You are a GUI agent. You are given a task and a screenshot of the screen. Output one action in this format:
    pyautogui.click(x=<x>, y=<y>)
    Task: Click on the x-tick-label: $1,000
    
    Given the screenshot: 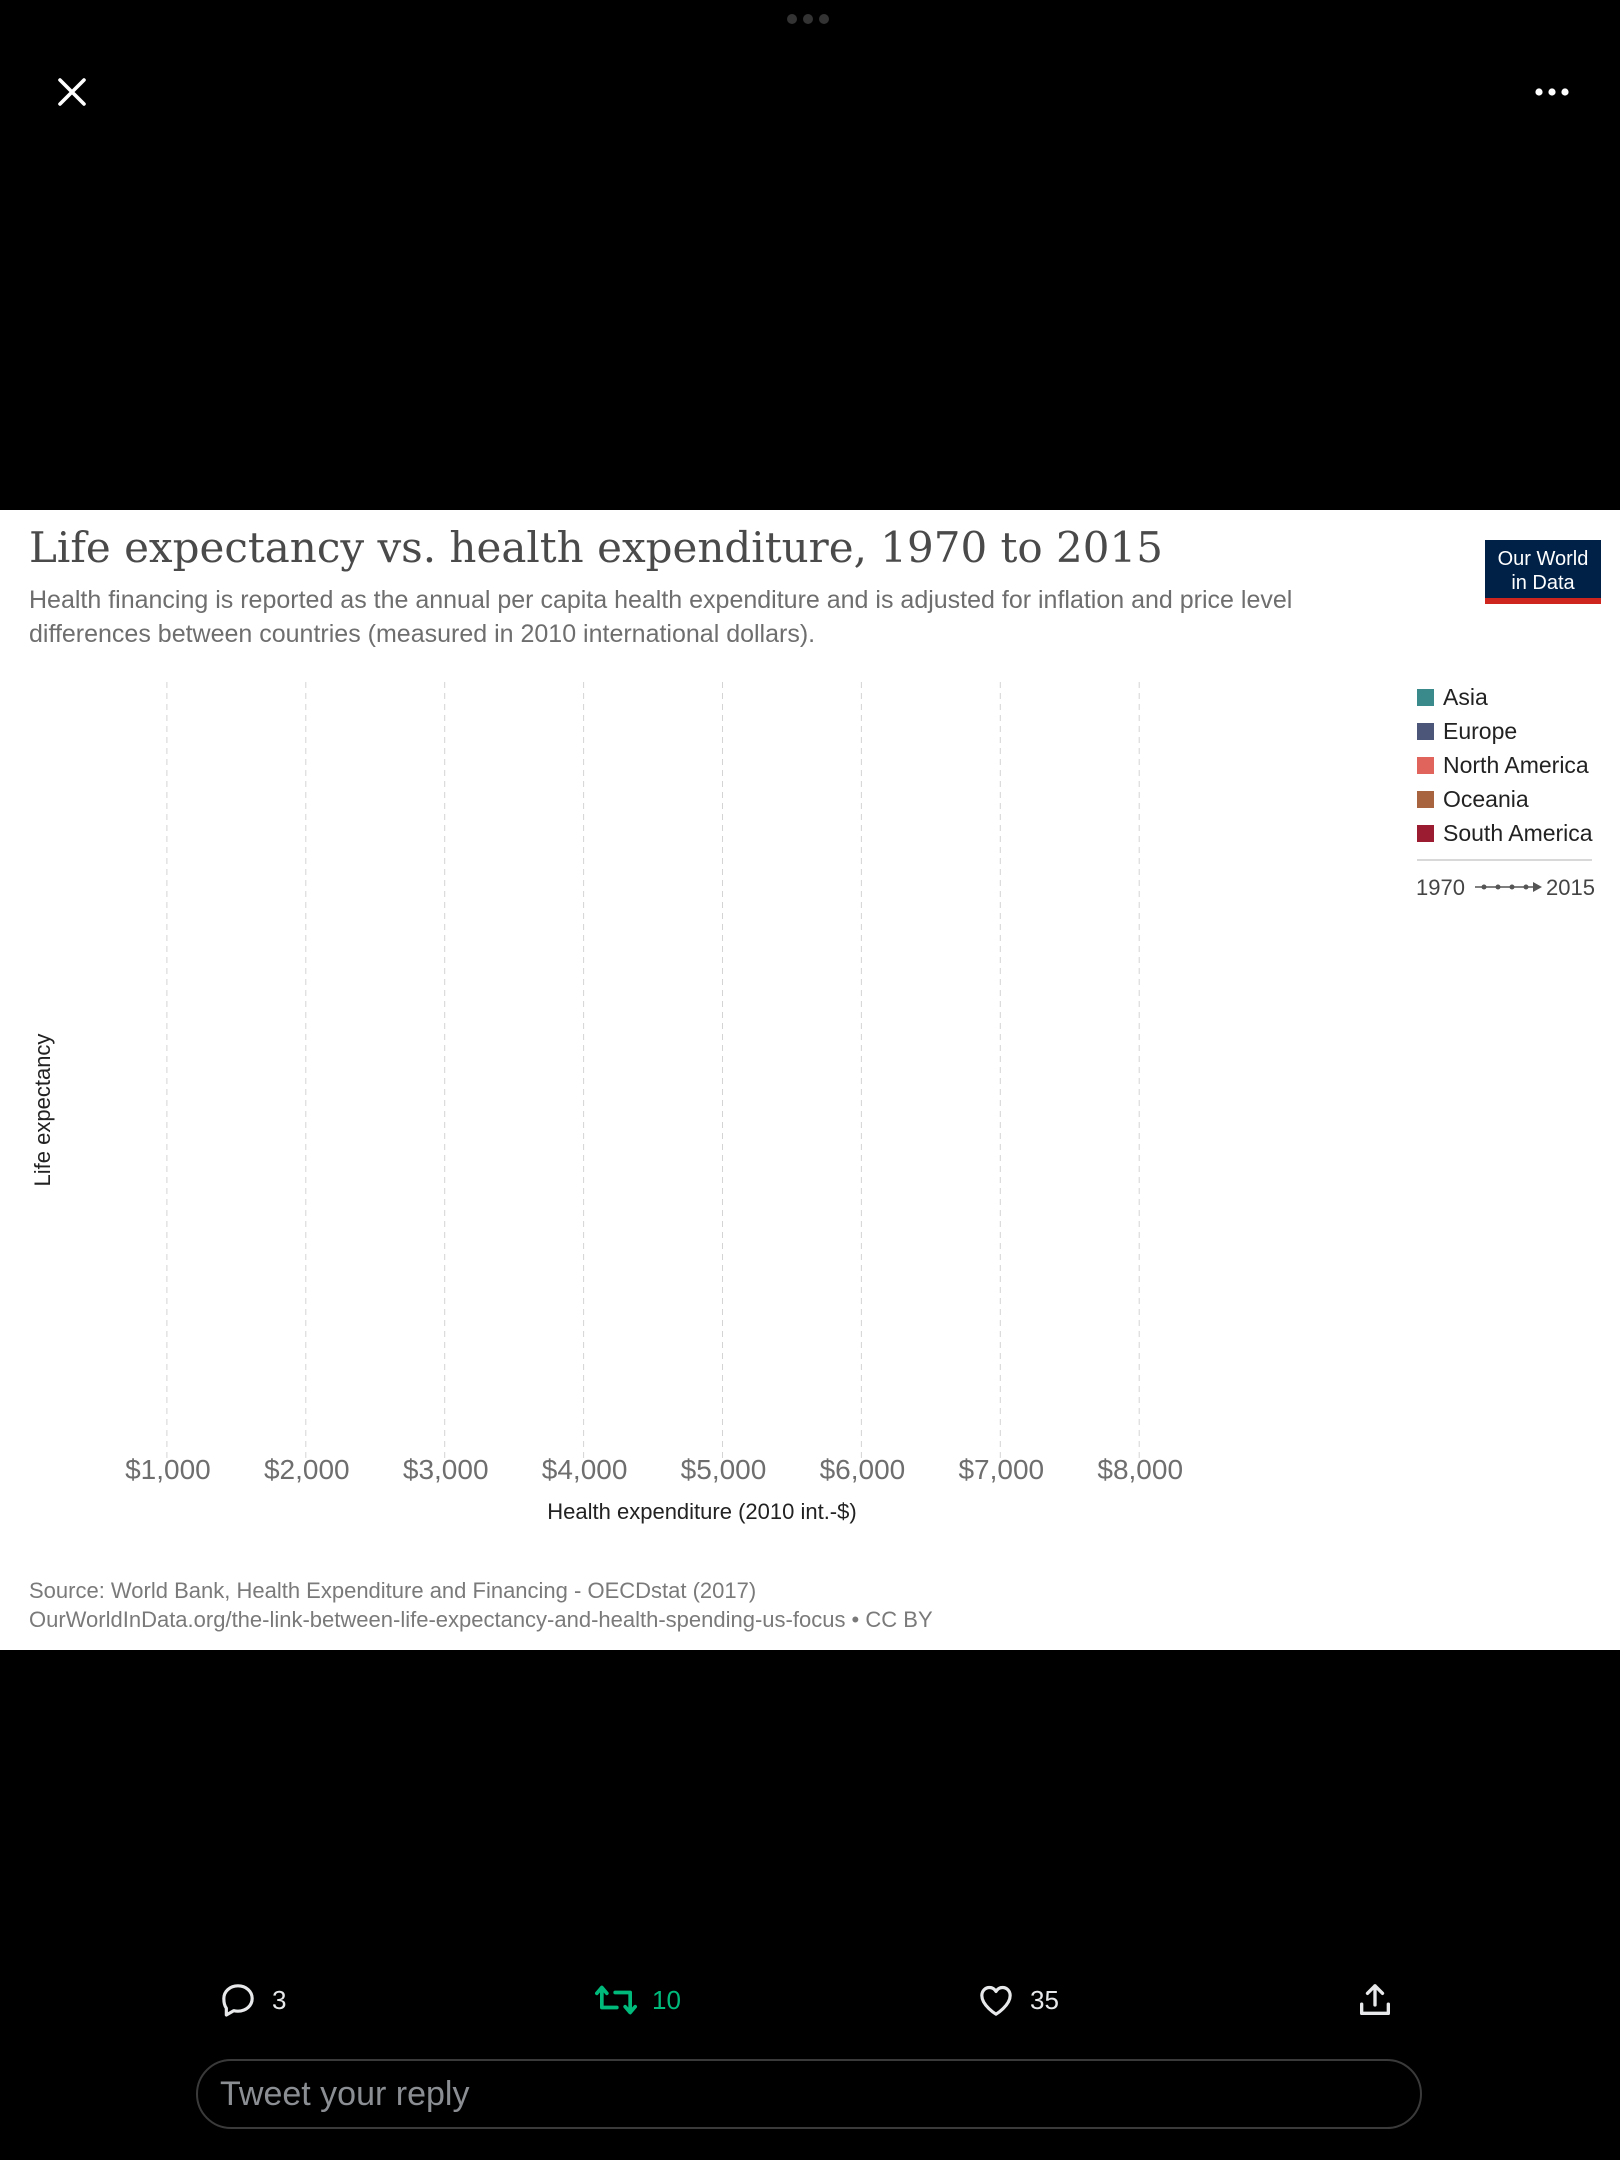 What is the action you would take?
    pyautogui.click(x=168, y=1469)
    